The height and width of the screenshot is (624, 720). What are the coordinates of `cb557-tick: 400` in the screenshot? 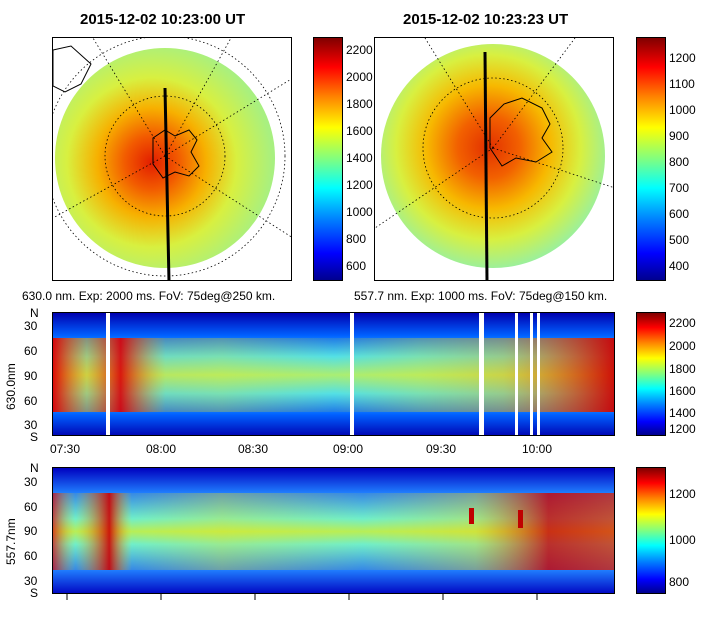 It's located at (679, 266).